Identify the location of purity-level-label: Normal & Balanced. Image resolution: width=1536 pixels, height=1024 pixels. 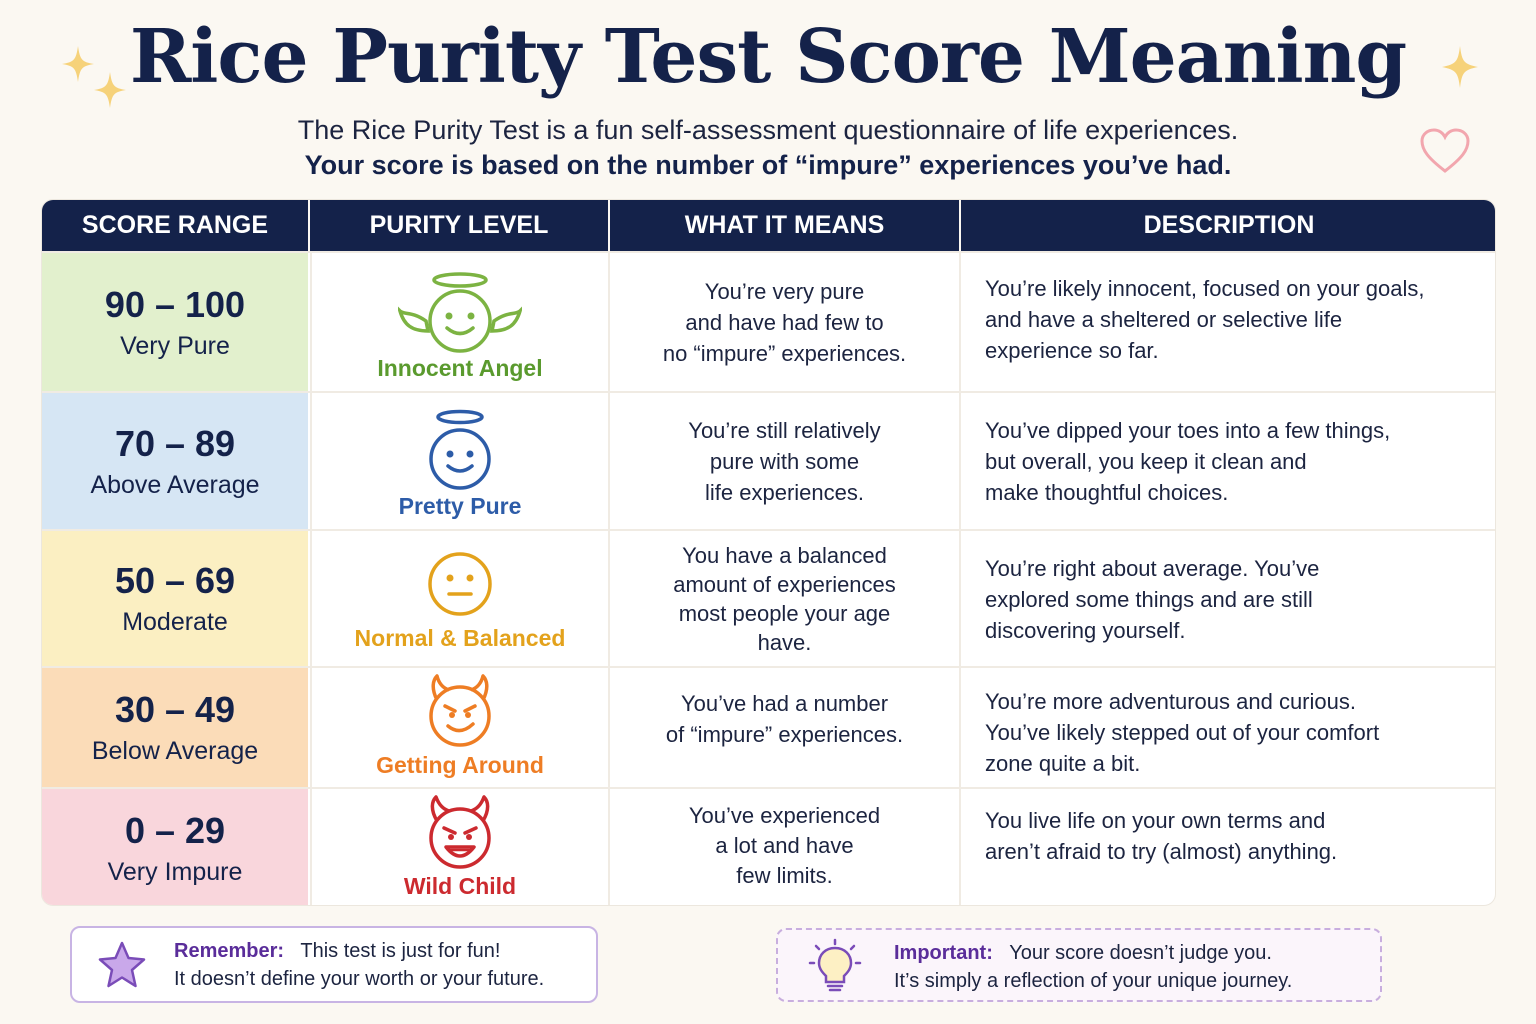
(460, 638).